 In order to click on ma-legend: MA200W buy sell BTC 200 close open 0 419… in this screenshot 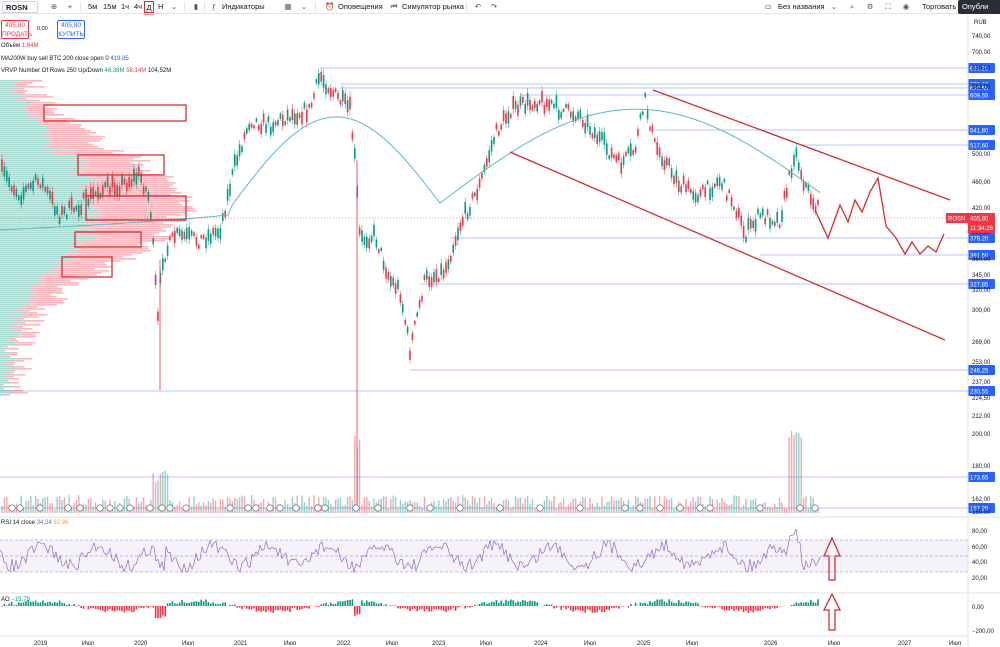, I will do `click(65, 59)`.